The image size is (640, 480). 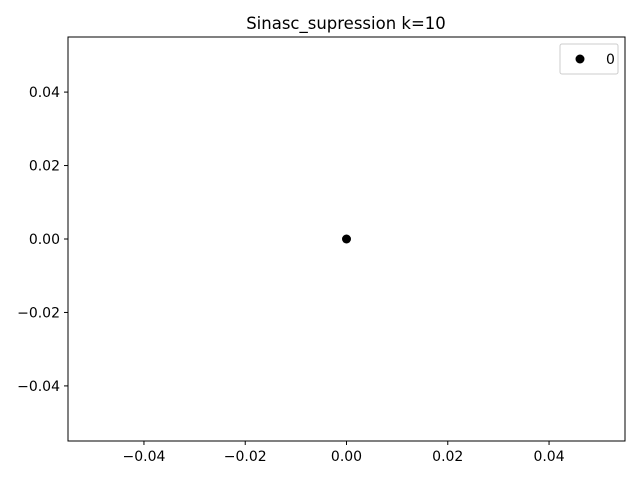 What do you see at coordinates (580, 59) in the screenshot?
I see `legend-marker` at bounding box center [580, 59].